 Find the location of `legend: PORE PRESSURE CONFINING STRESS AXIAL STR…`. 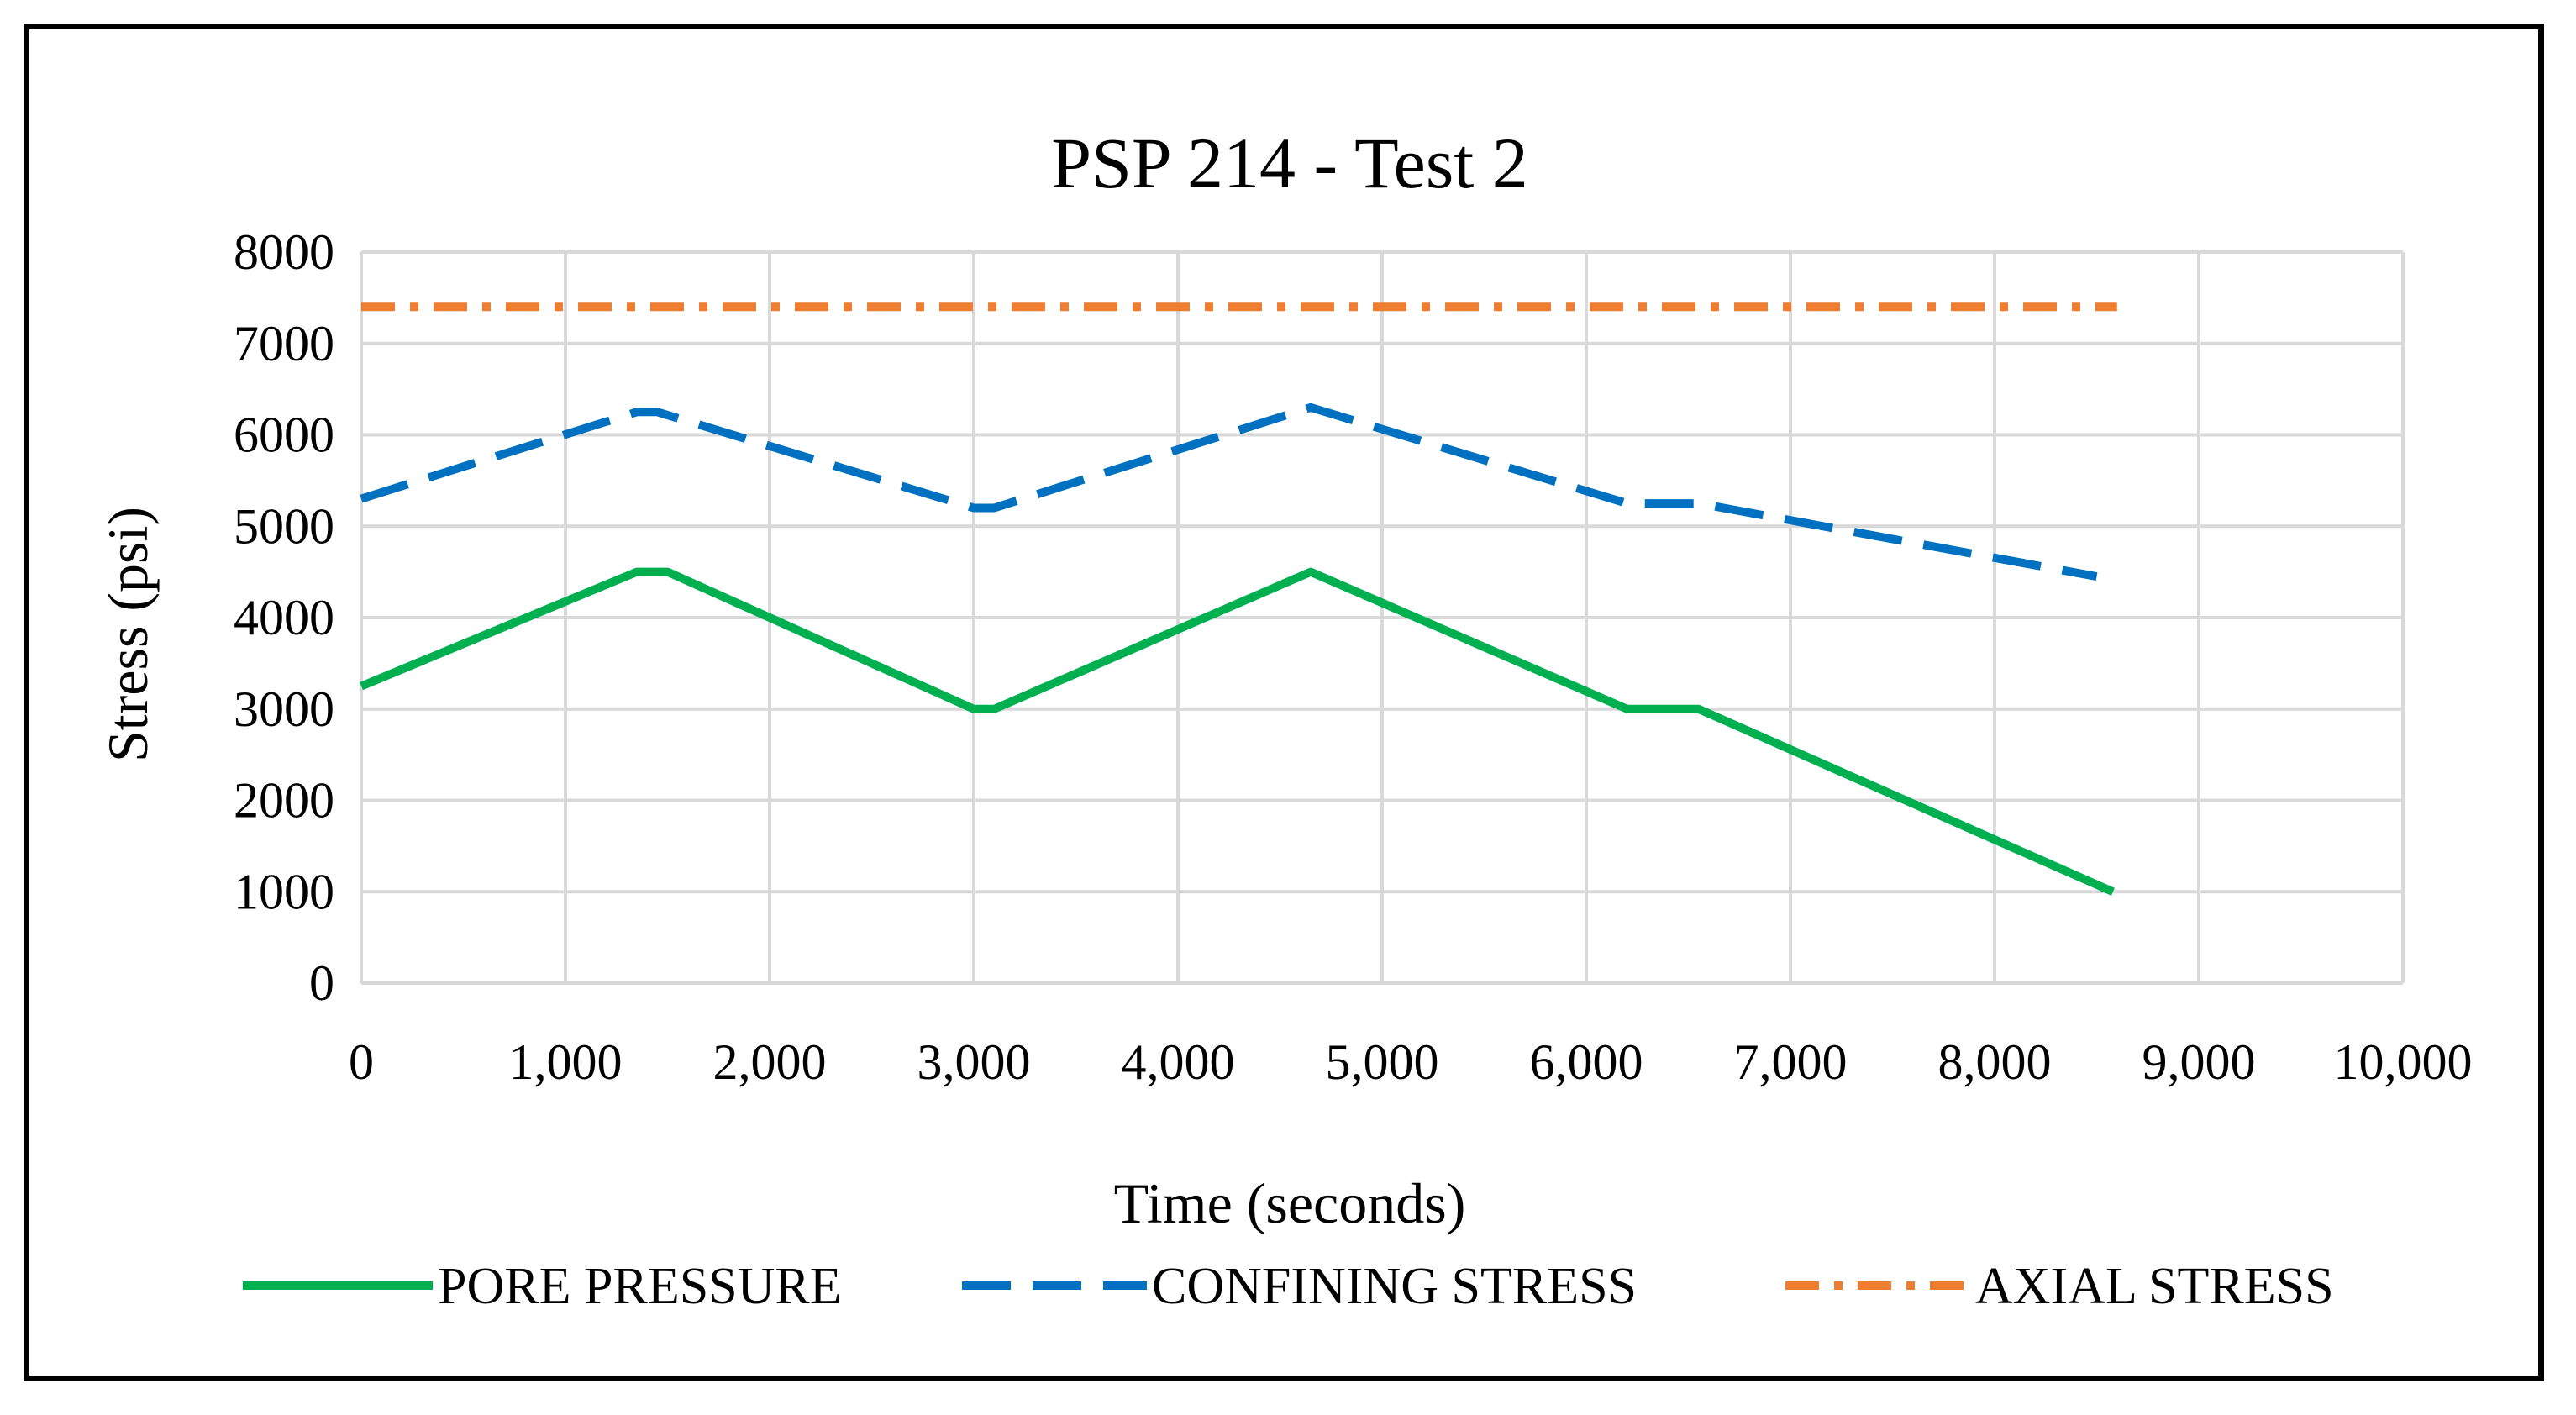

legend: PORE PRESSURE CONFINING STRESS AXIAL STR… is located at coordinates (1288, 1286).